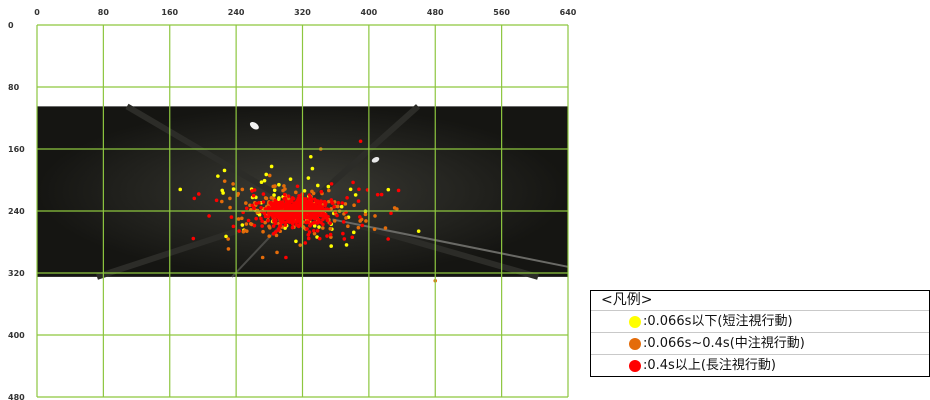  I want to click on tunnel-light, so click(375, 160).